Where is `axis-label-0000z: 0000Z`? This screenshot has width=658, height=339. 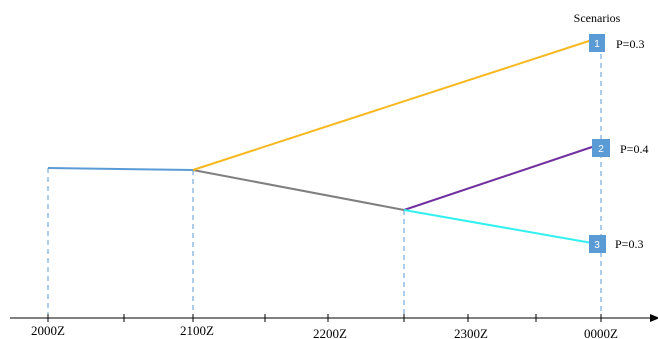
axis-label-0000z: 0000Z is located at coordinates (601, 332).